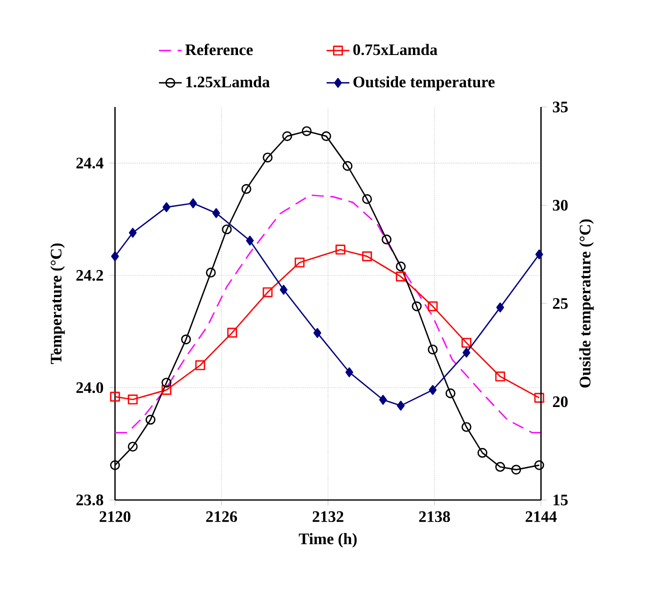  What do you see at coordinates (90, 275) in the screenshot?
I see `y-tick-label: 24.2` at bounding box center [90, 275].